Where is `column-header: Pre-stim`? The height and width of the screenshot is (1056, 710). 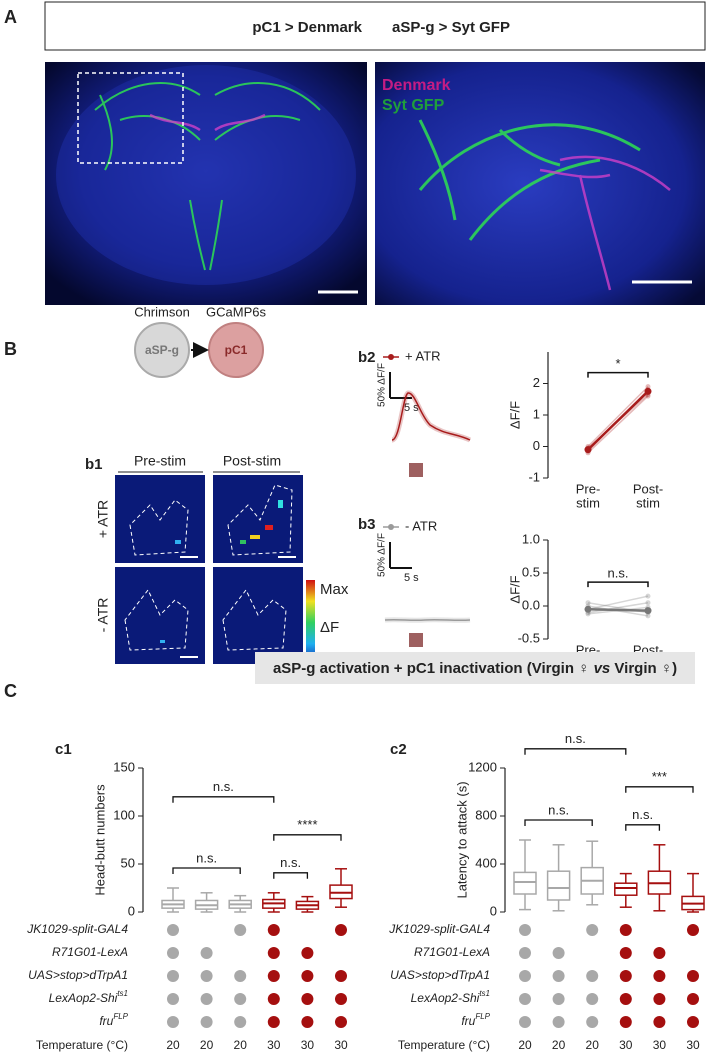 column-header: Pre-stim is located at coordinates (160, 461).